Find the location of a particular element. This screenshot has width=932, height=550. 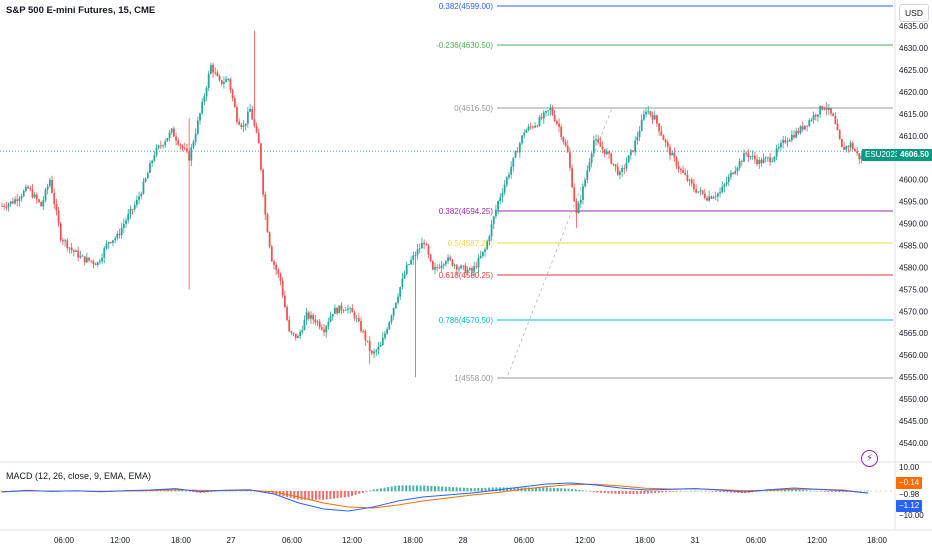

time-axis-label: 12:00 is located at coordinates (120, 540).